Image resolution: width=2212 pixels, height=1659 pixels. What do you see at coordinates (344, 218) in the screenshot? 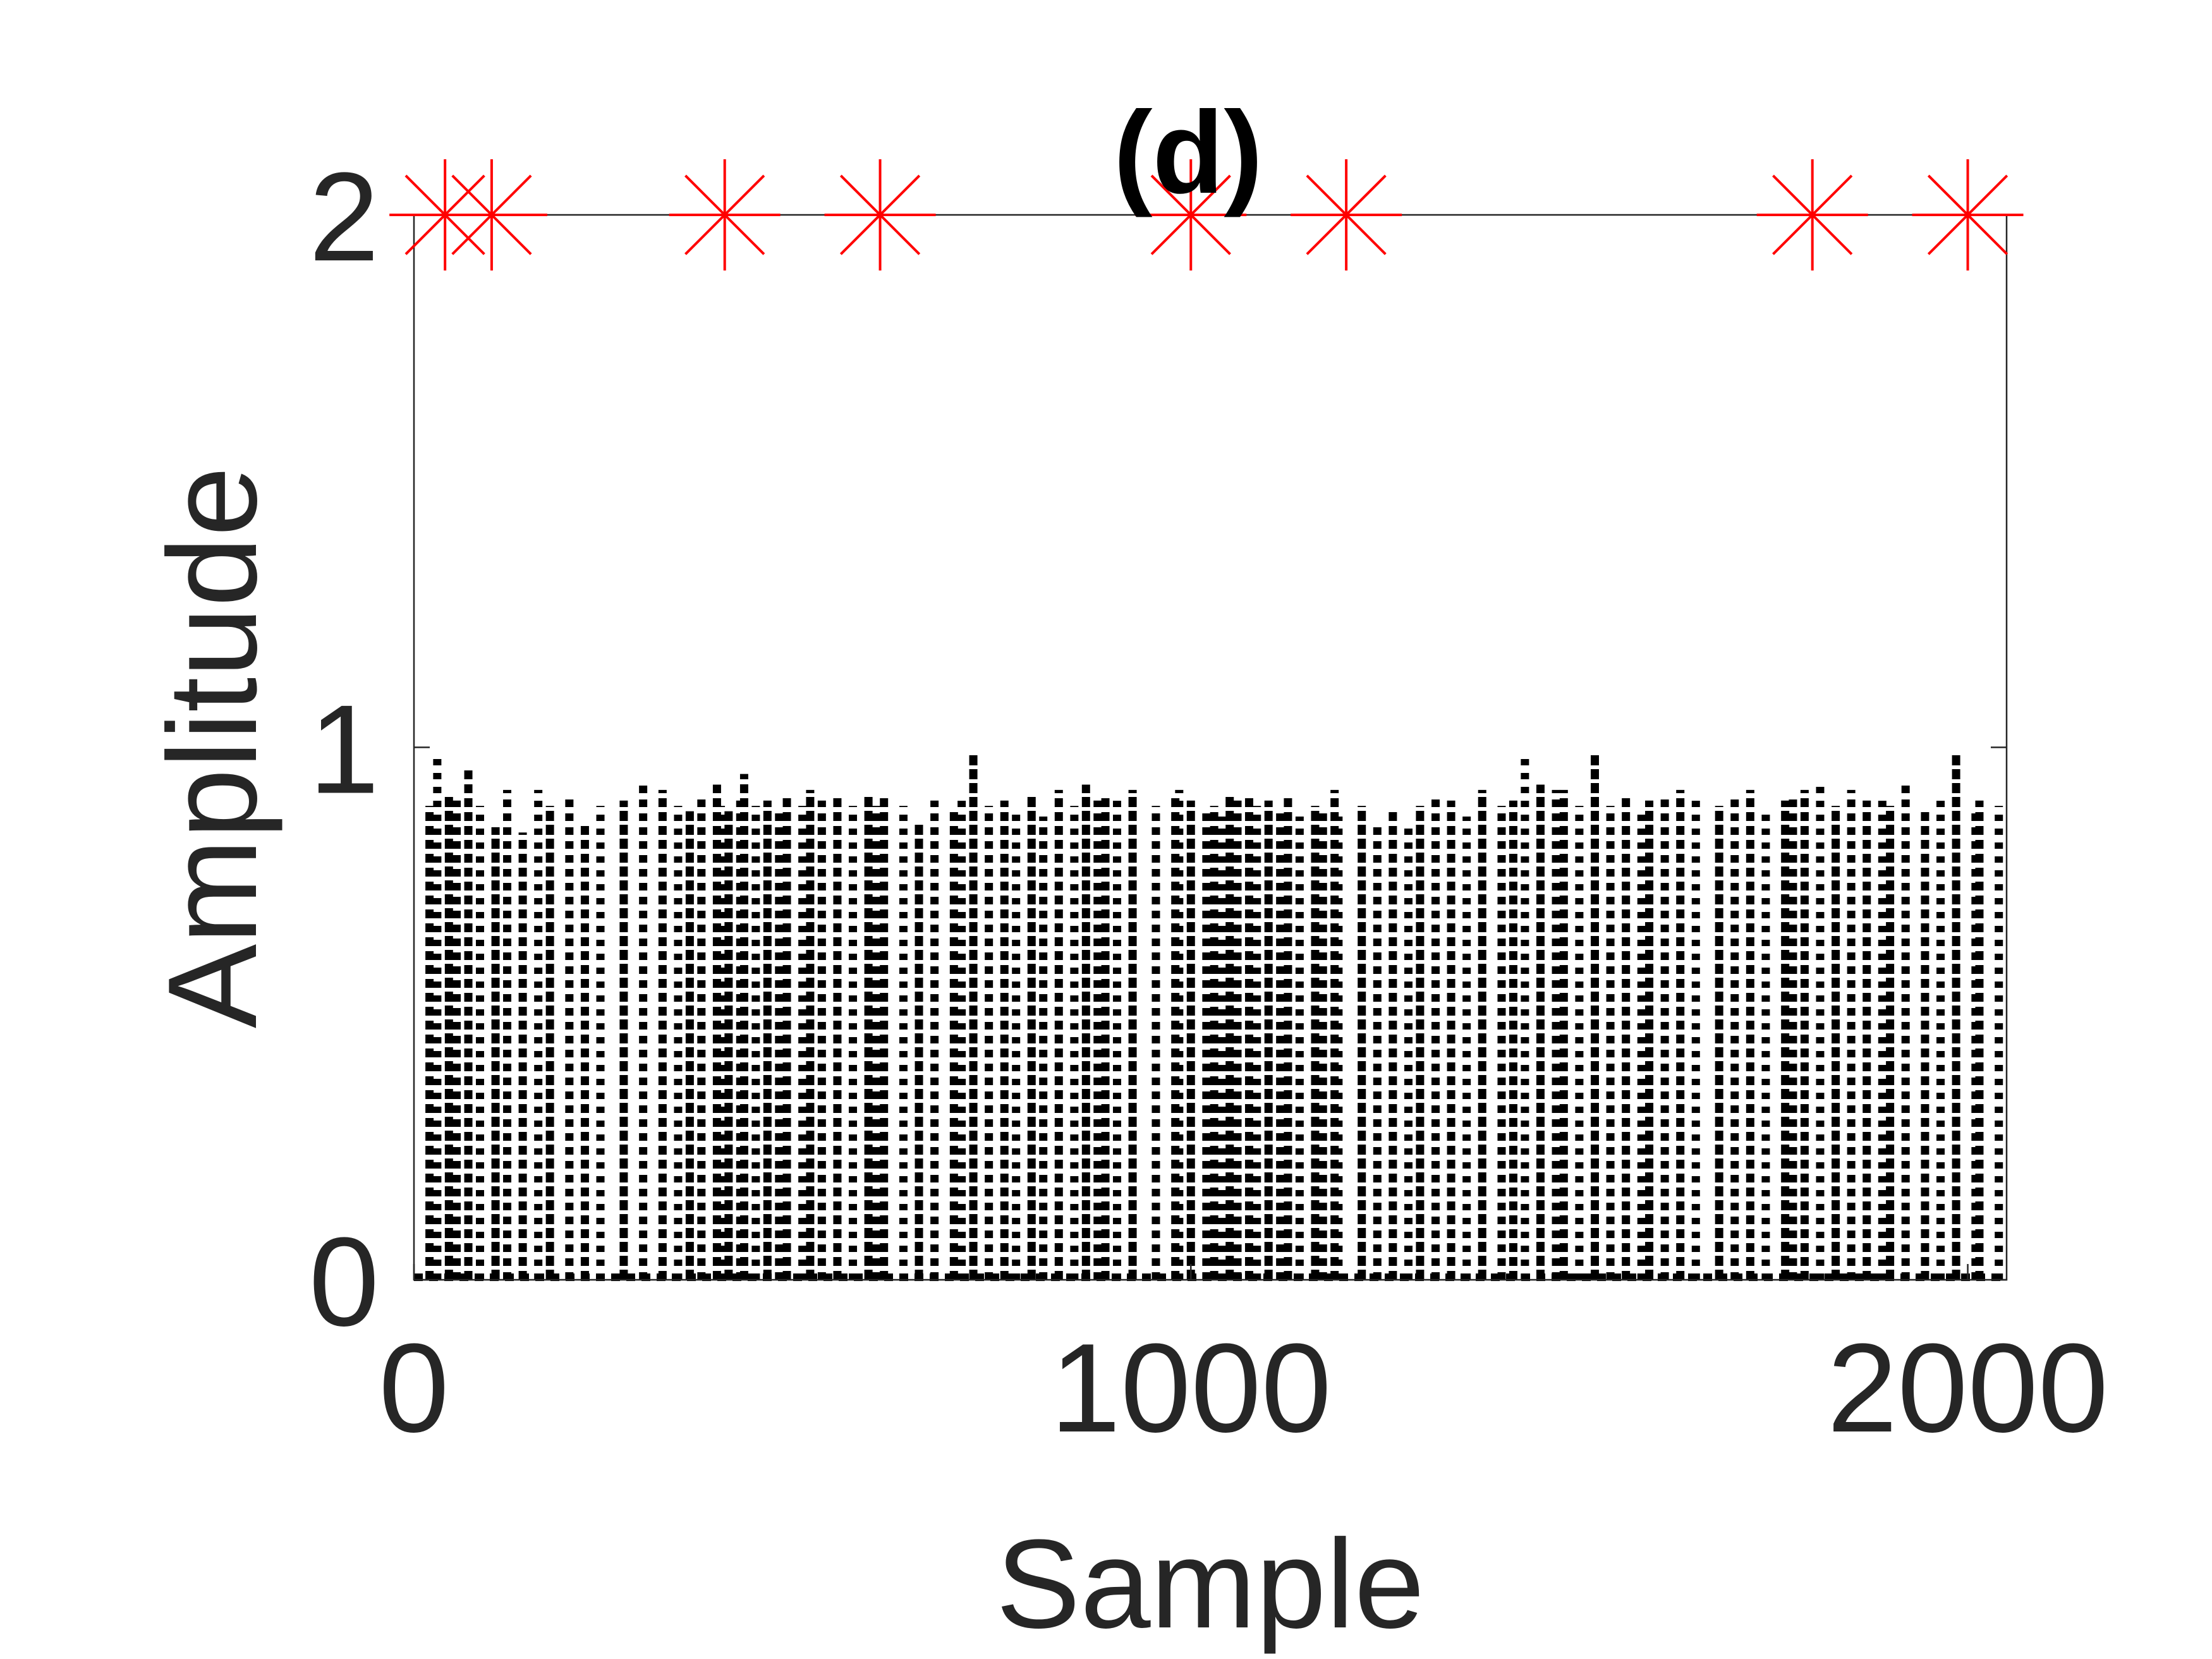
I see `y-tick-label: 2` at bounding box center [344, 218].